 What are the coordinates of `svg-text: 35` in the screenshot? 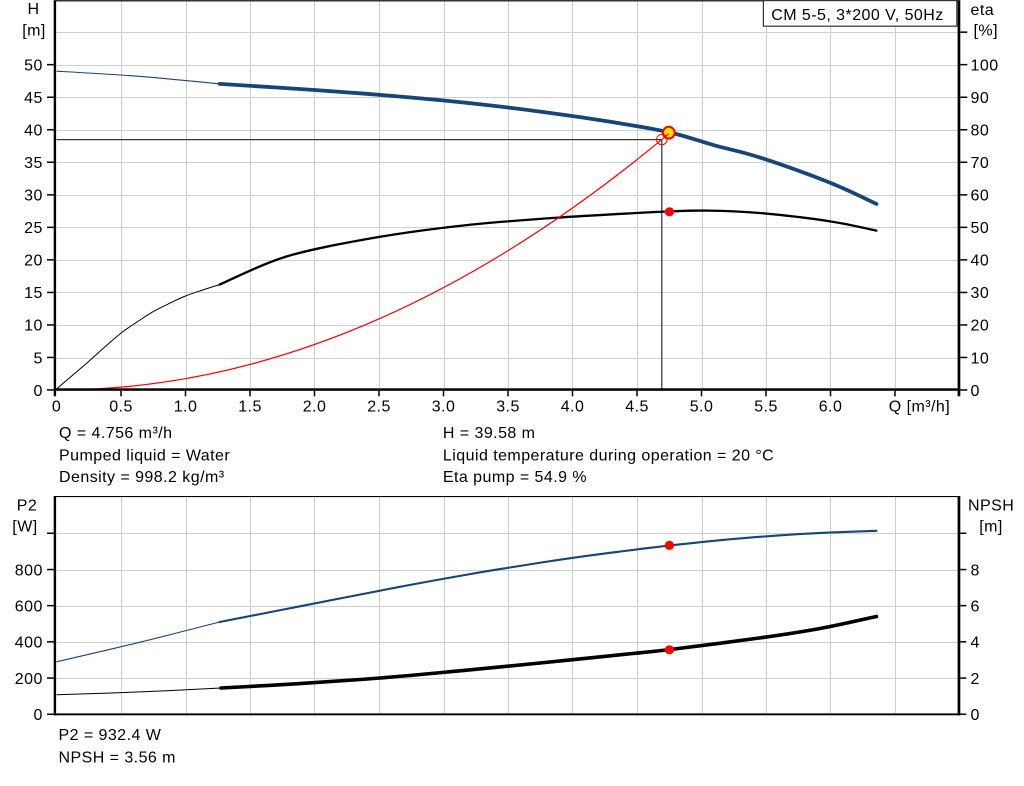 It's located at (33, 163).